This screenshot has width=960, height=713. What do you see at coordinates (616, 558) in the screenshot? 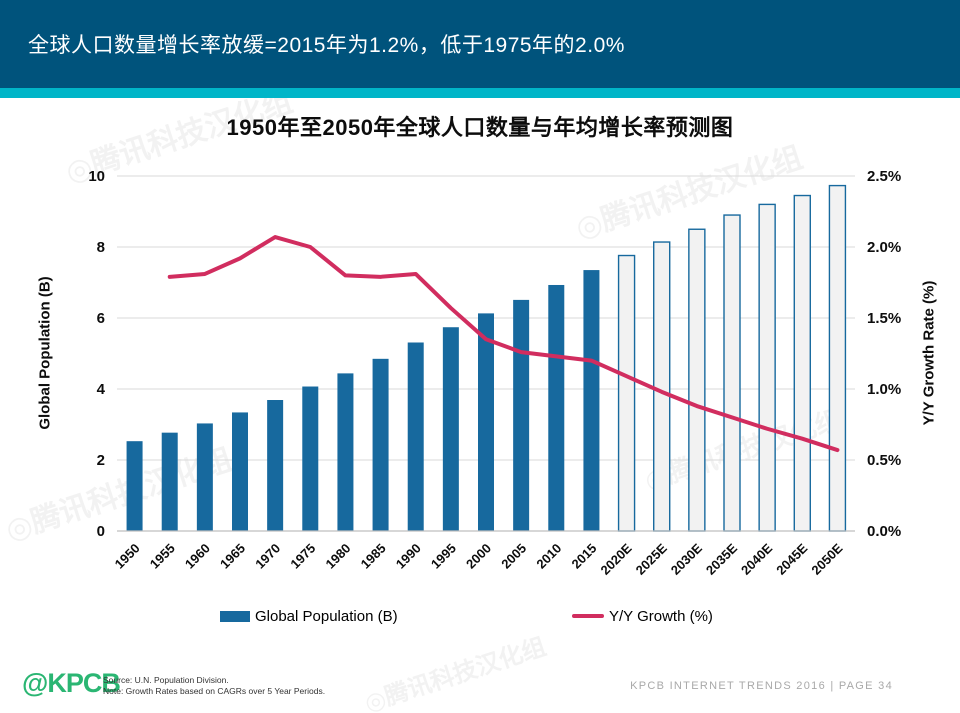
I see `x-axis-tick: 2020E` at bounding box center [616, 558].